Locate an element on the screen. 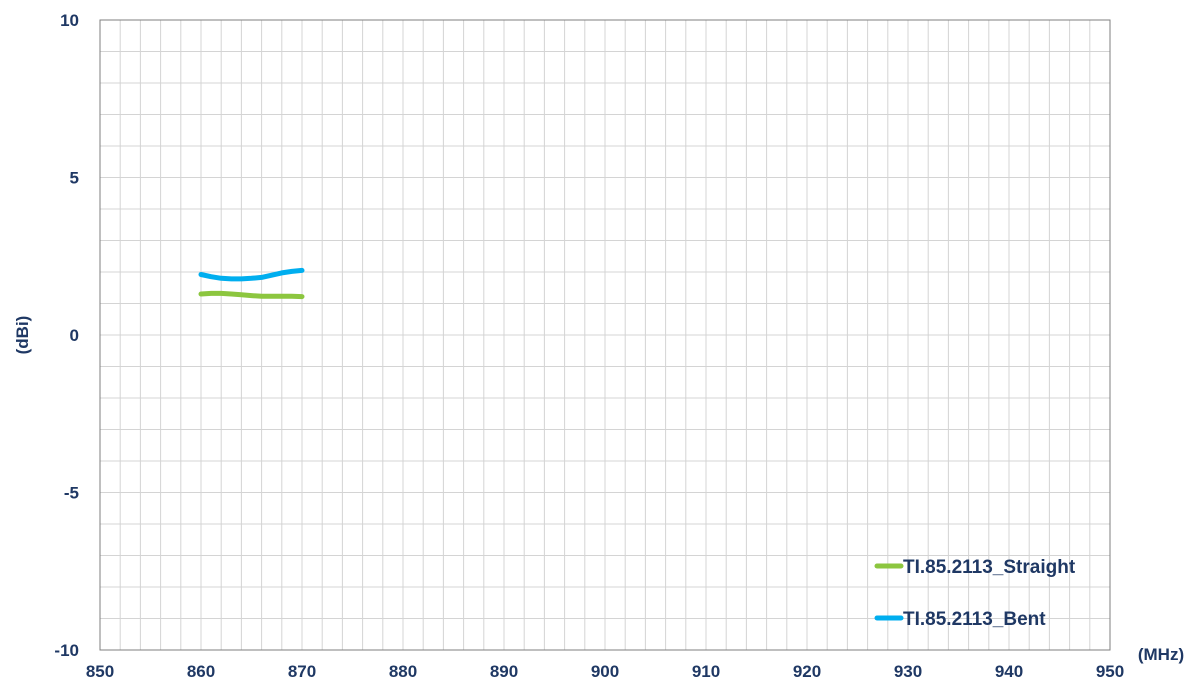  x-tick-label: 940 is located at coordinates (1009, 671).